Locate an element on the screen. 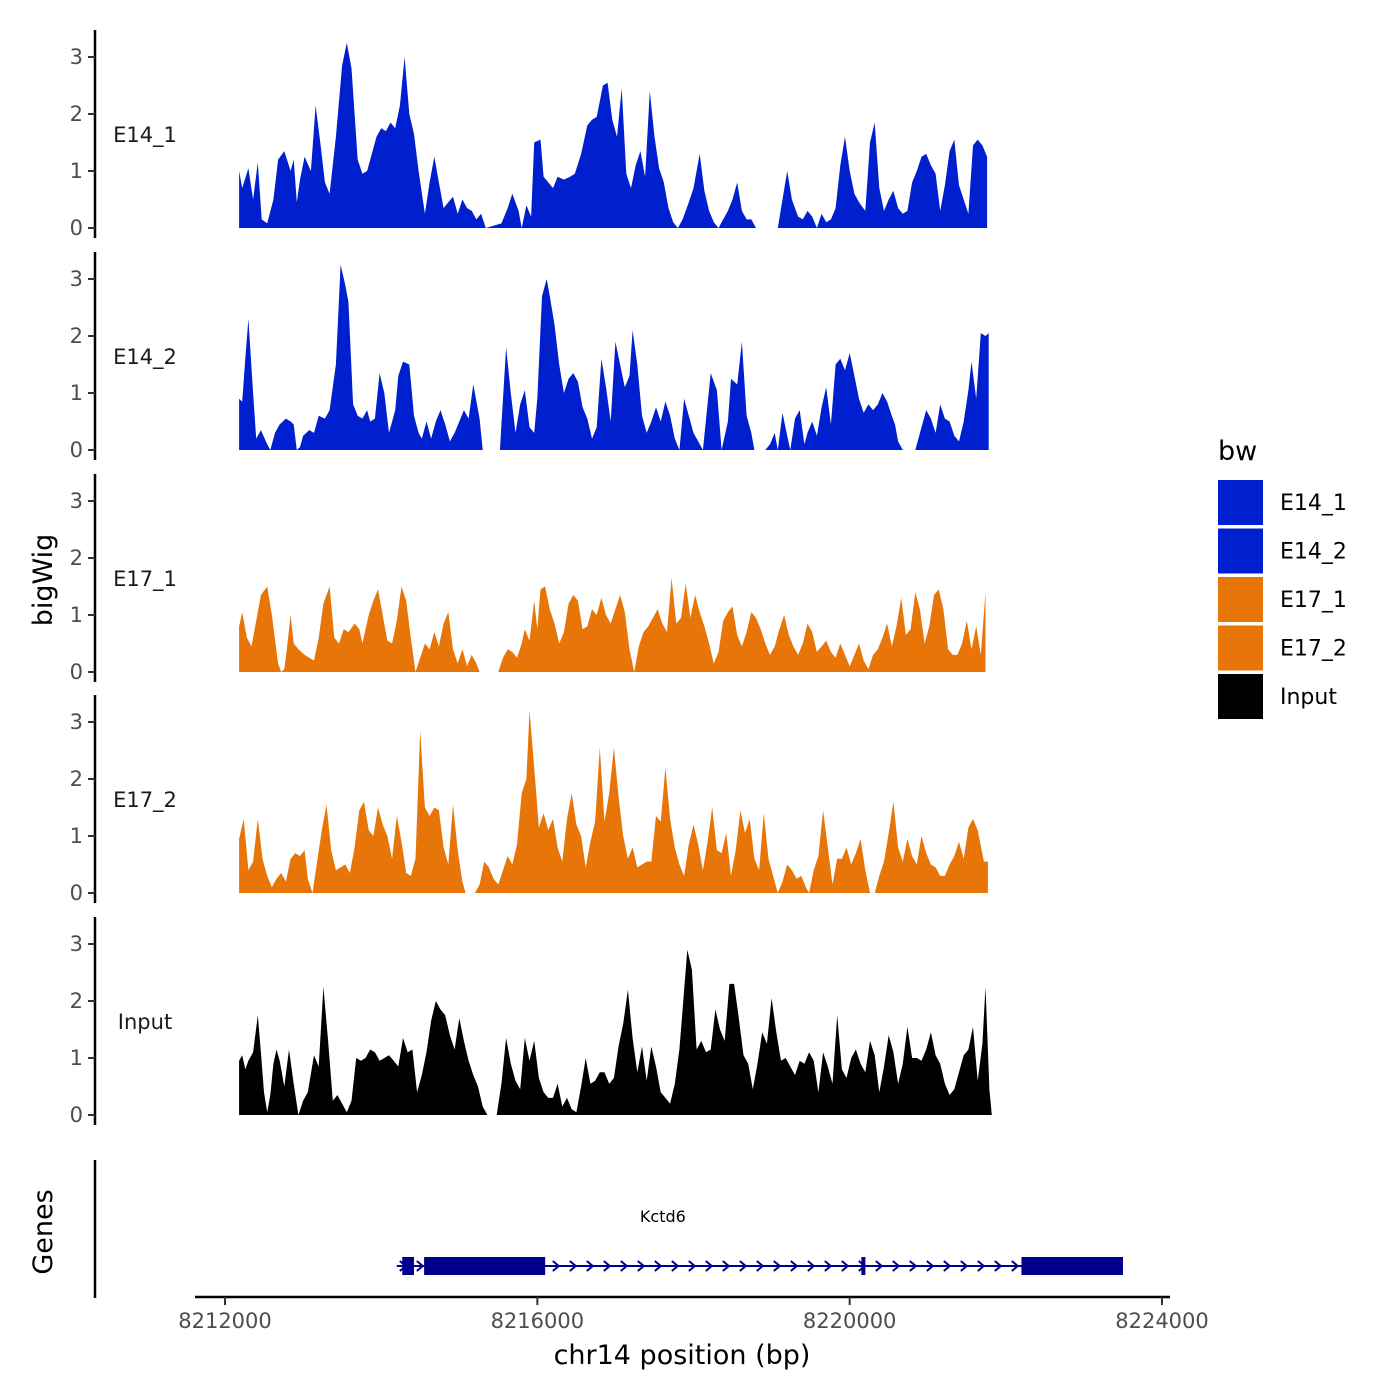 Image resolution: width=1400 pixels, height=1400 pixels. legend-label: E14_1 is located at coordinates (1313, 503).